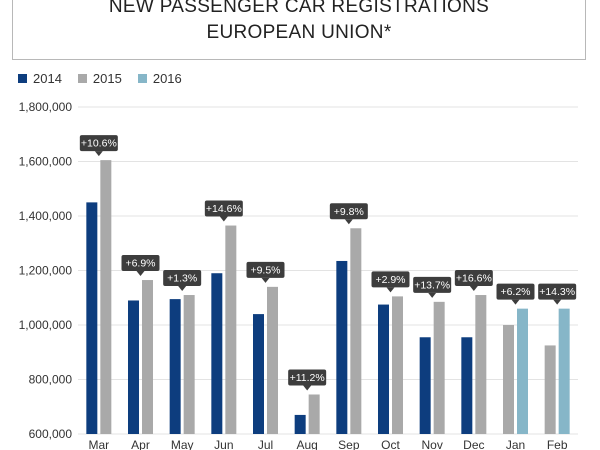 The height and width of the screenshot is (450, 600). I want to click on bar-2015-dec, so click(481, 364).